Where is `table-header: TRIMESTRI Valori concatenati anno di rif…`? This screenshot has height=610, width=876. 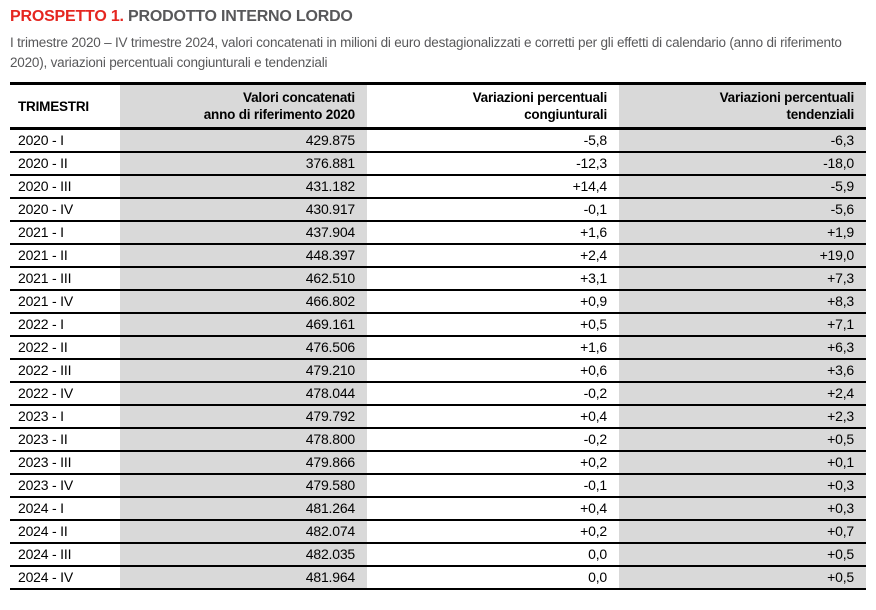
table-header: TRIMESTRI Valori concatenati anno di rif… is located at coordinates (438, 106).